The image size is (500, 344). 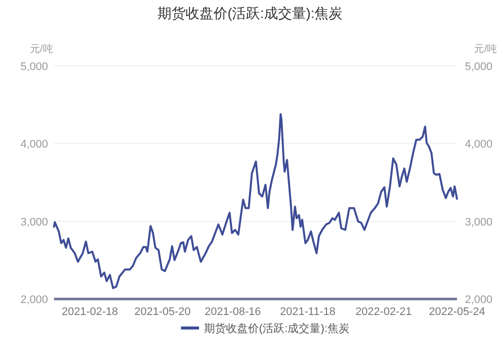 I want to click on y2tick: 3,000, so click(x=479, y=222).